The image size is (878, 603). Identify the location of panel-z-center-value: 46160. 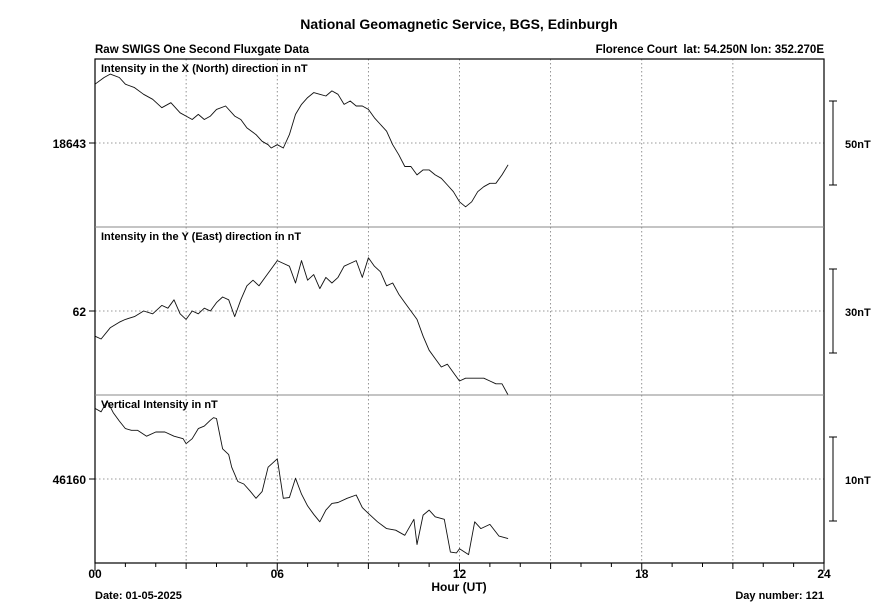
(70, 480).